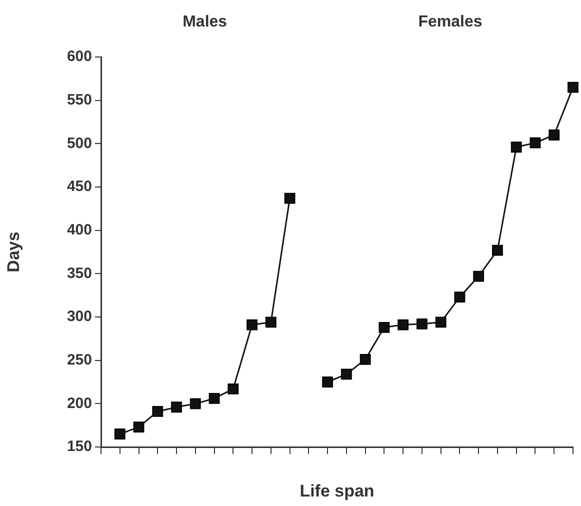 Image resolution: width=581 pixels, height=506 pixels. I want to click on y-tick-label: 300, so click(79, 317).